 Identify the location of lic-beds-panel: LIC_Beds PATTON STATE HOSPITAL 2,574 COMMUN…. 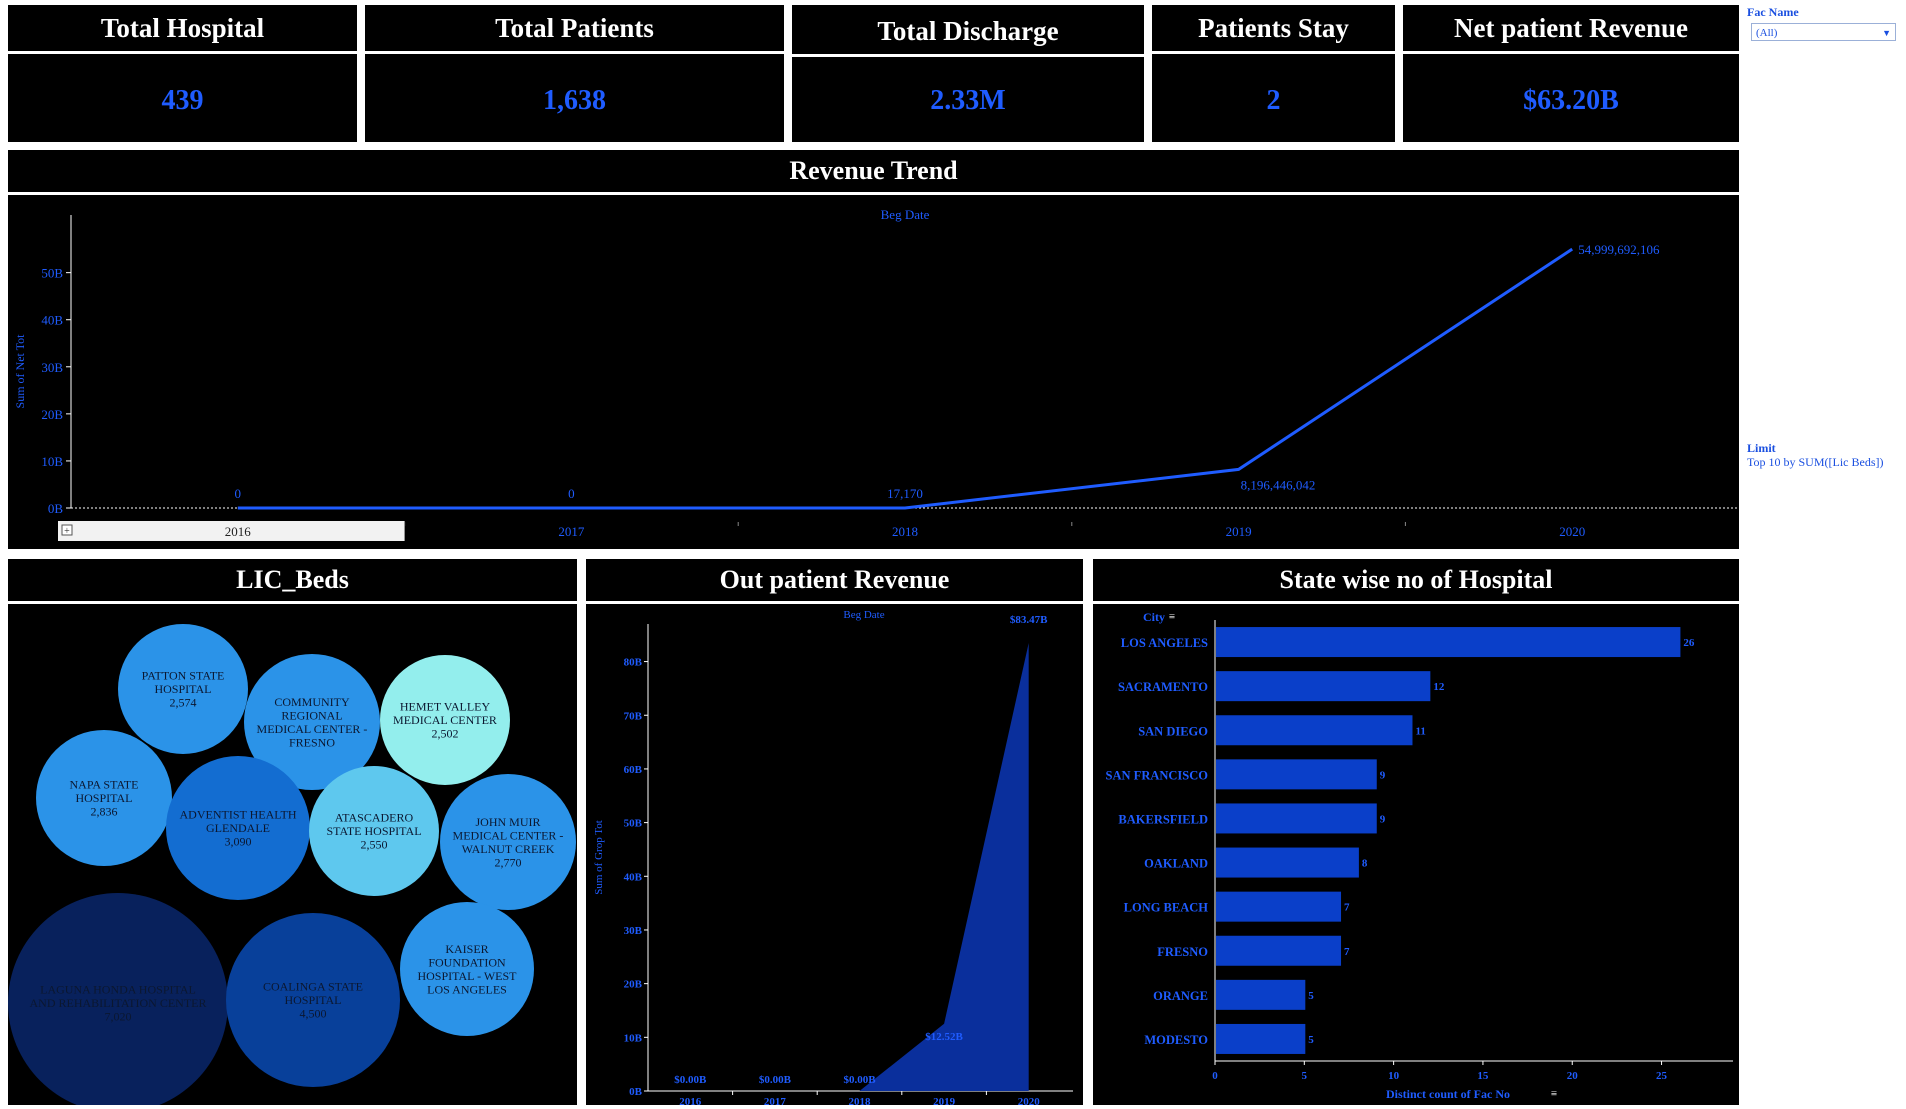
(292, 832).